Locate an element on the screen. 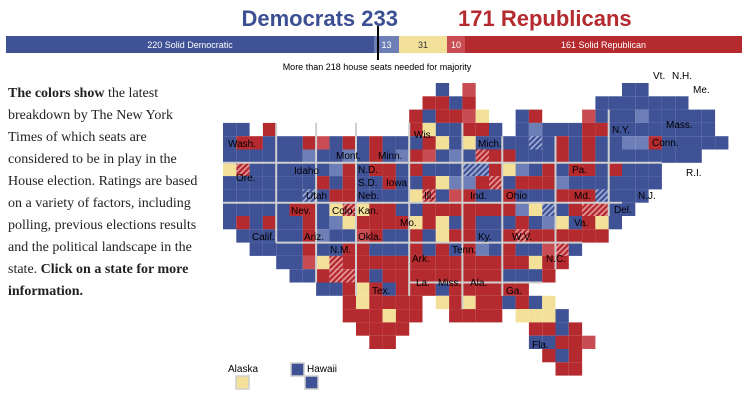 The width and height of the screenshot is (747, 403). state-label-ny: N.Y. is located at coordinates (621, 130).